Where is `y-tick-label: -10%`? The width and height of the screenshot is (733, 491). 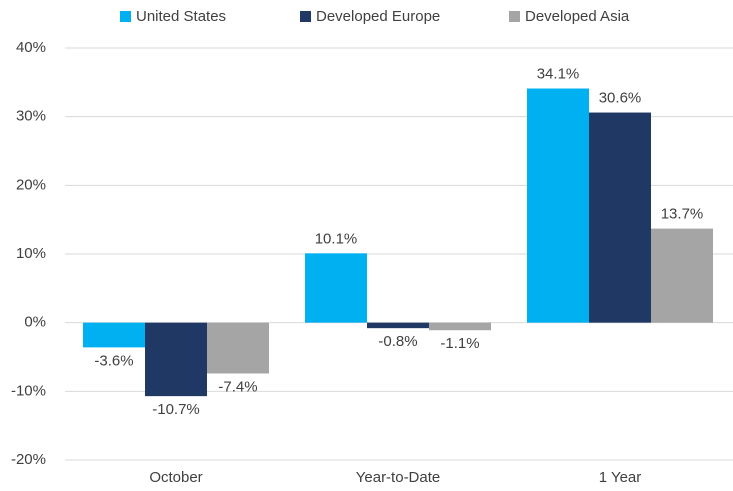
y-tick-label: -10% is located at coordinates (28, 390).